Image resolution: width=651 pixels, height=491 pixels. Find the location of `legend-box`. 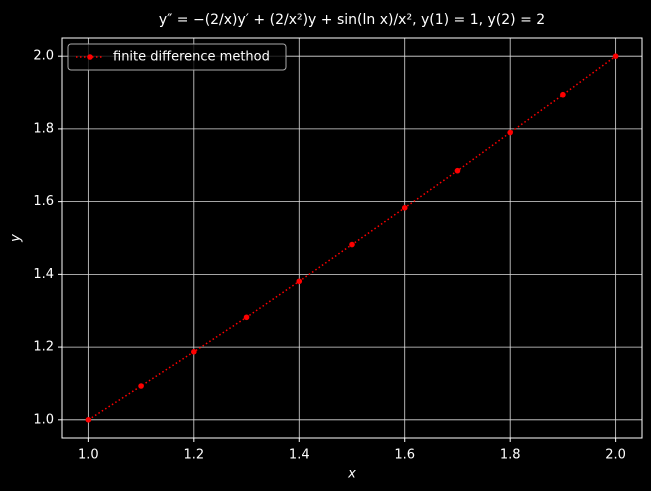

legend-box is located at coordinates (177, 57).